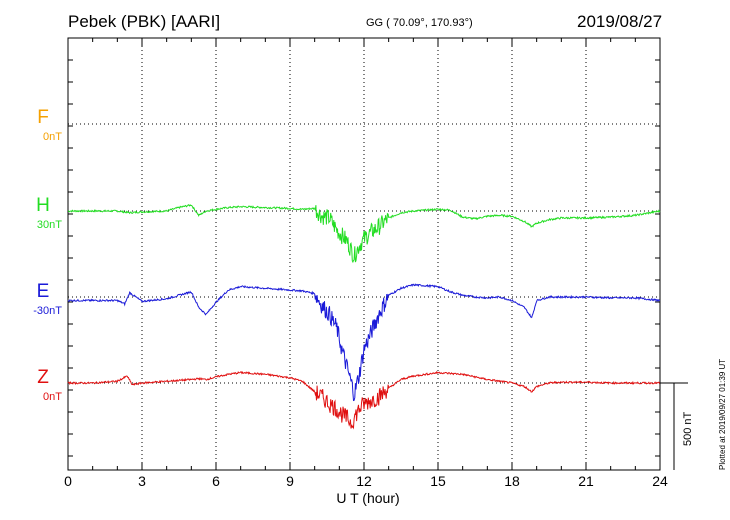 The image size is (730, 520). Describe the element at coordinates (586, 481) in the screenshot. I see `x-tick-label: 21` at that location.